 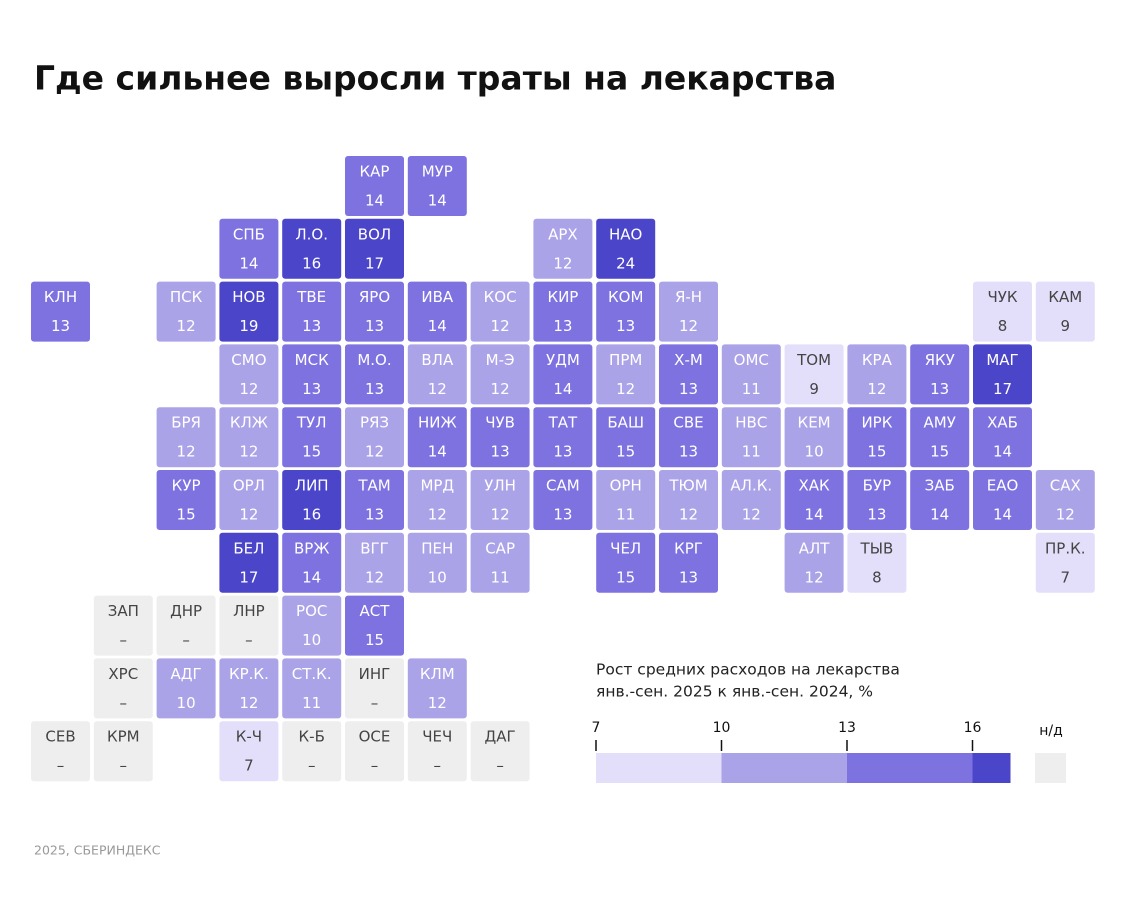 I want to click on tile-code: САМ, so click(x=563, y=486).